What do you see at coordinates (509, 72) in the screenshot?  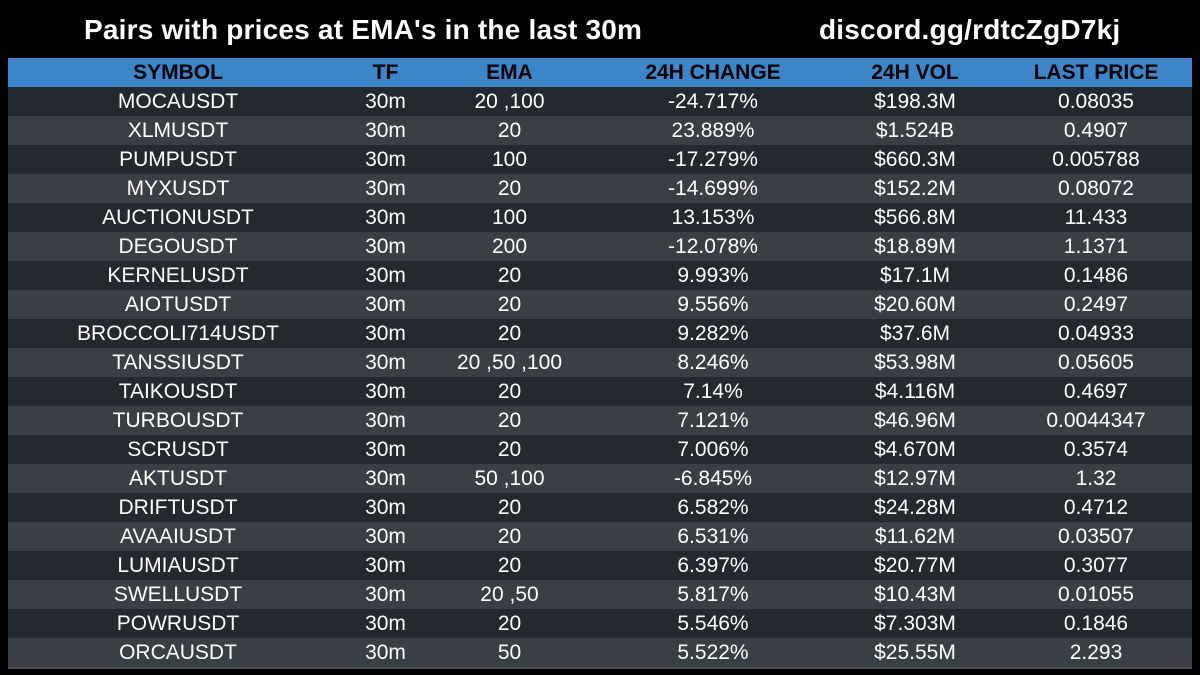 I see `column-header-ema: EMA` at bounding box center [509, 72].